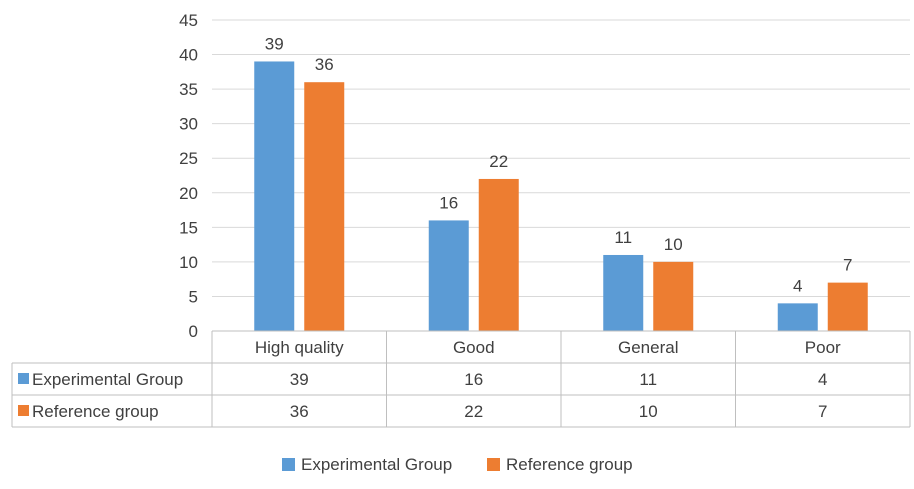  Describe the element at coordinates (822, 411) in the screenshot. I see `table-cell: 7` at that location.